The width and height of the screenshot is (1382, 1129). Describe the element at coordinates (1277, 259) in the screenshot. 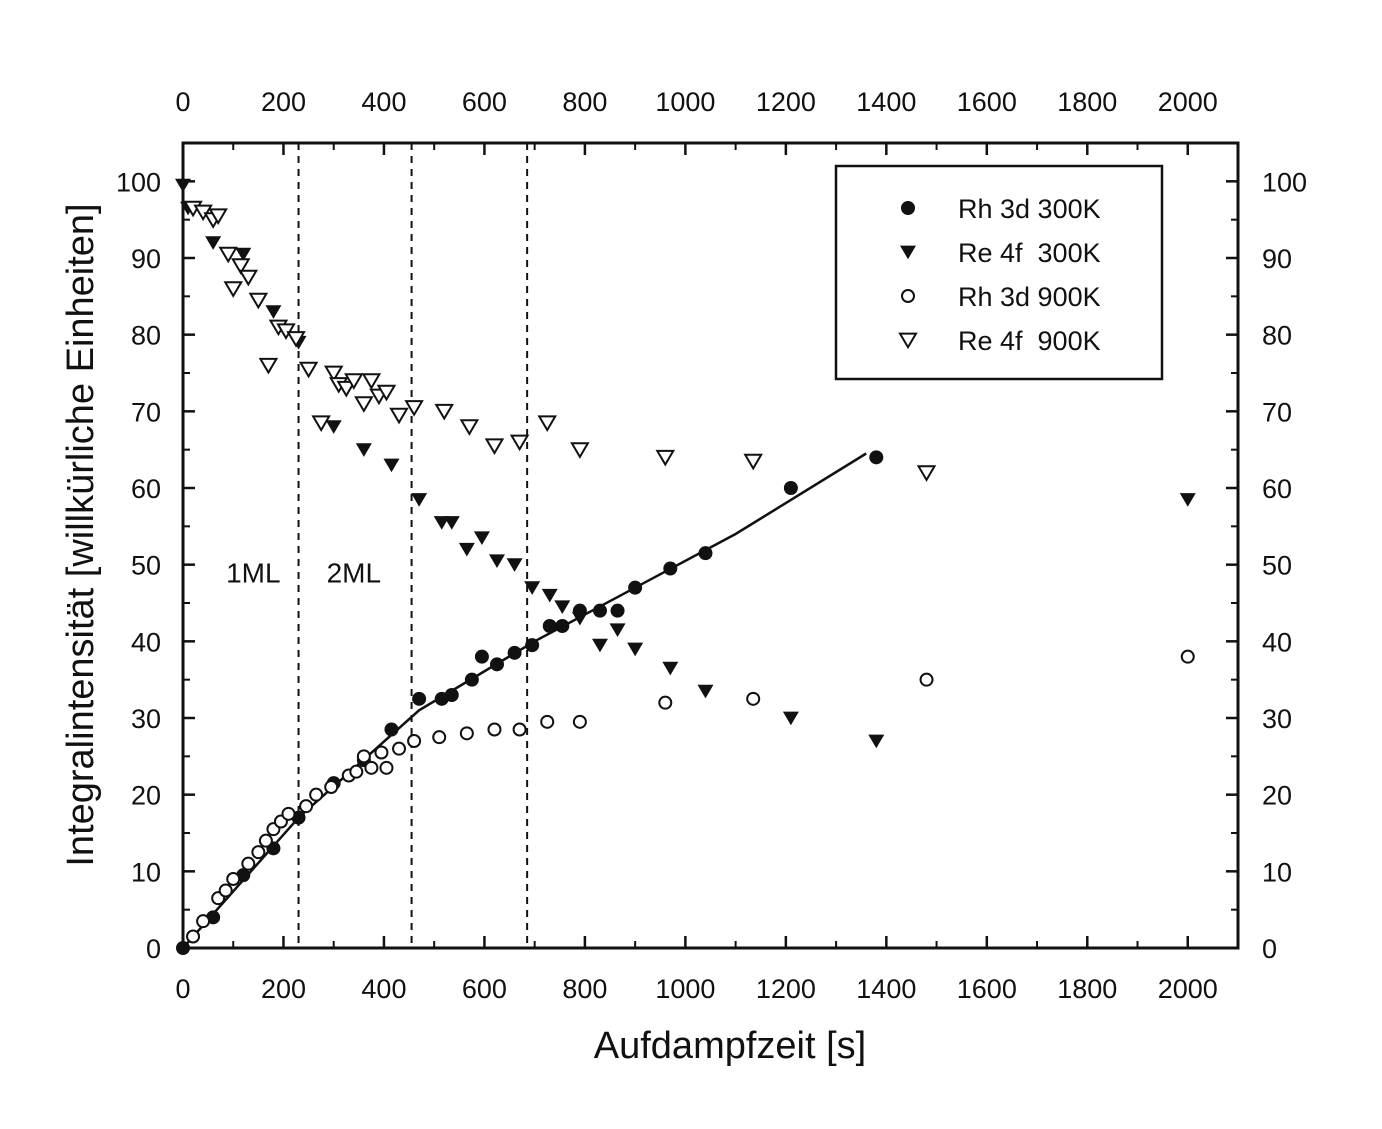

I see `y-tick-label-right: 90` at that location.